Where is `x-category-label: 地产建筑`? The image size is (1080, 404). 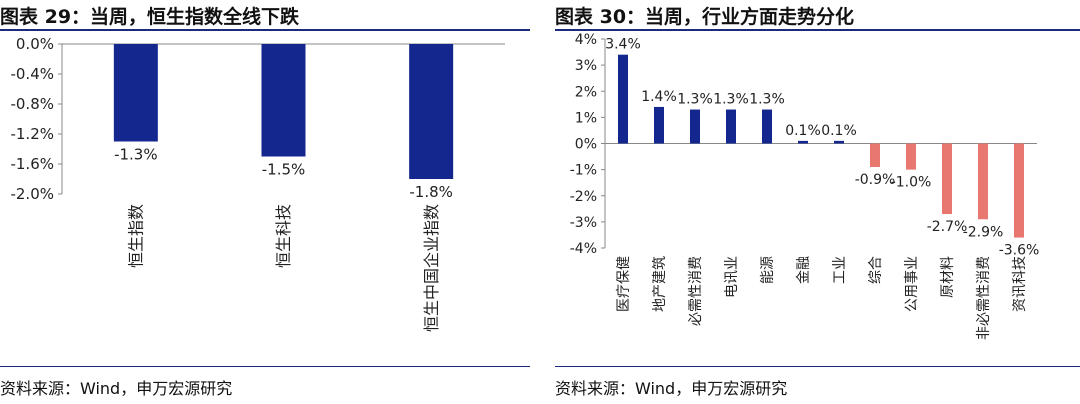 x-category-label: 地产建筑 is located at coordinates (660, 284).